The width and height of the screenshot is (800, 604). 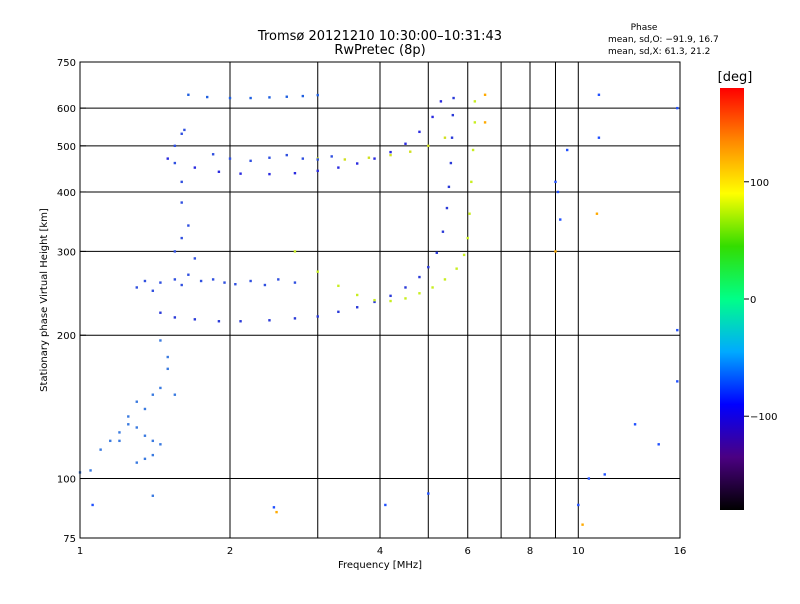 What do you see at coordinates (44, 300) in the screenshot?
I see `y-axis-label: Stationary phase Virtual Height [km]` at bounding box center [44, 300].